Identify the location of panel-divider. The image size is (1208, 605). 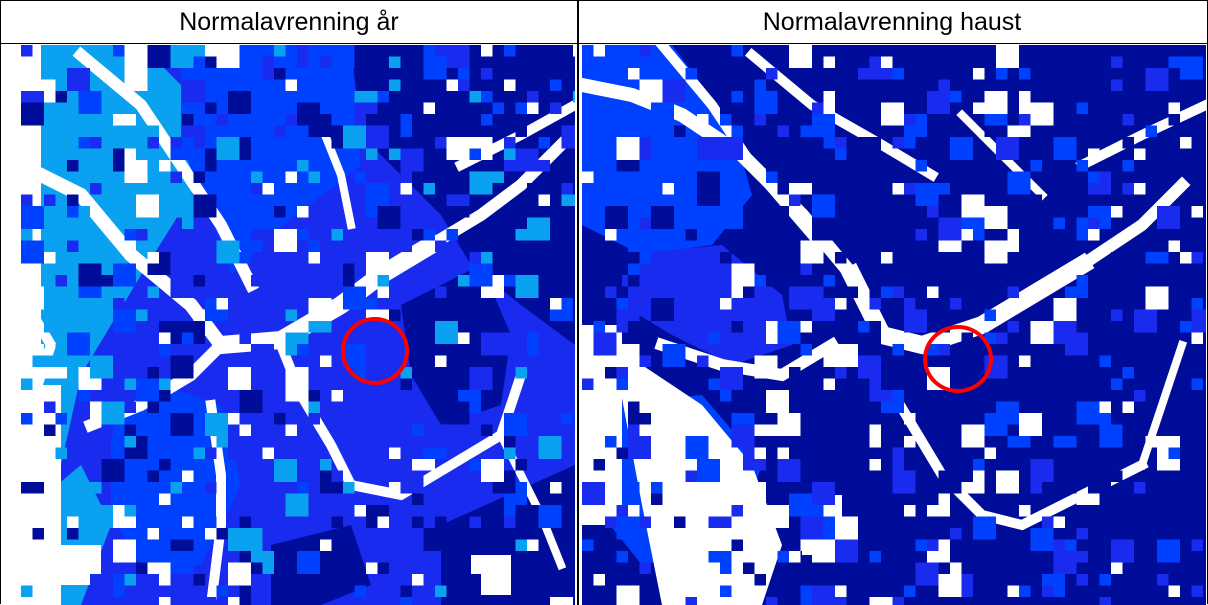
(578, 303).